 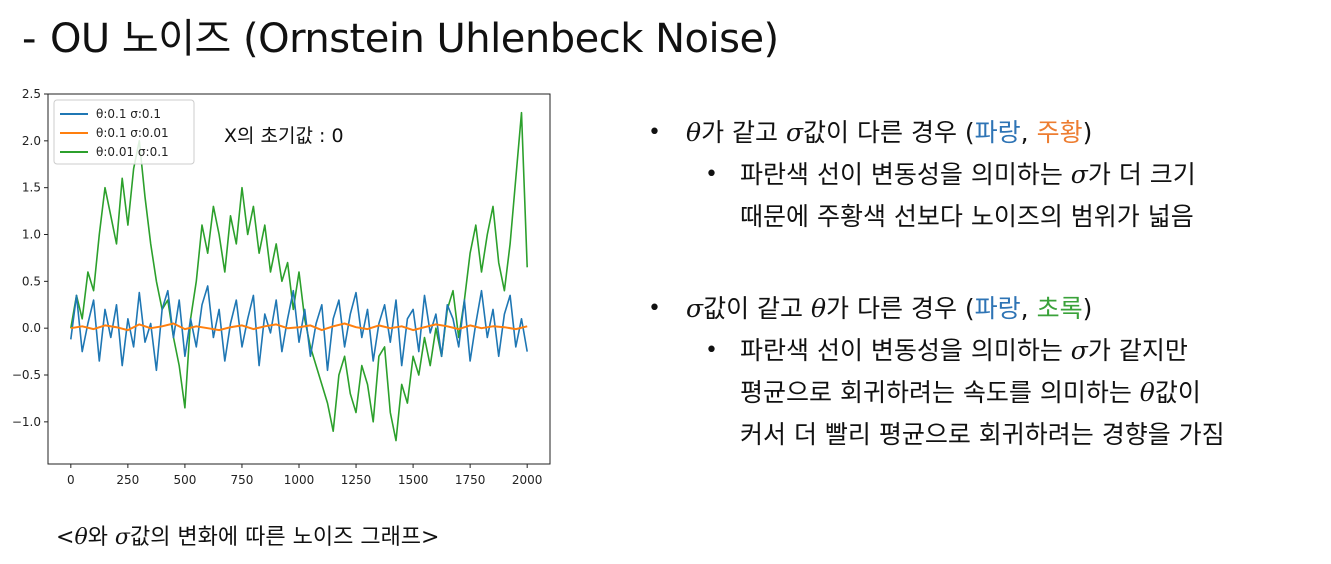 What do you see at coordinates (900, 308) in the screenshot?
I see `b2-t2: 가 다른 경우 (` at bounding box center [900, 308].